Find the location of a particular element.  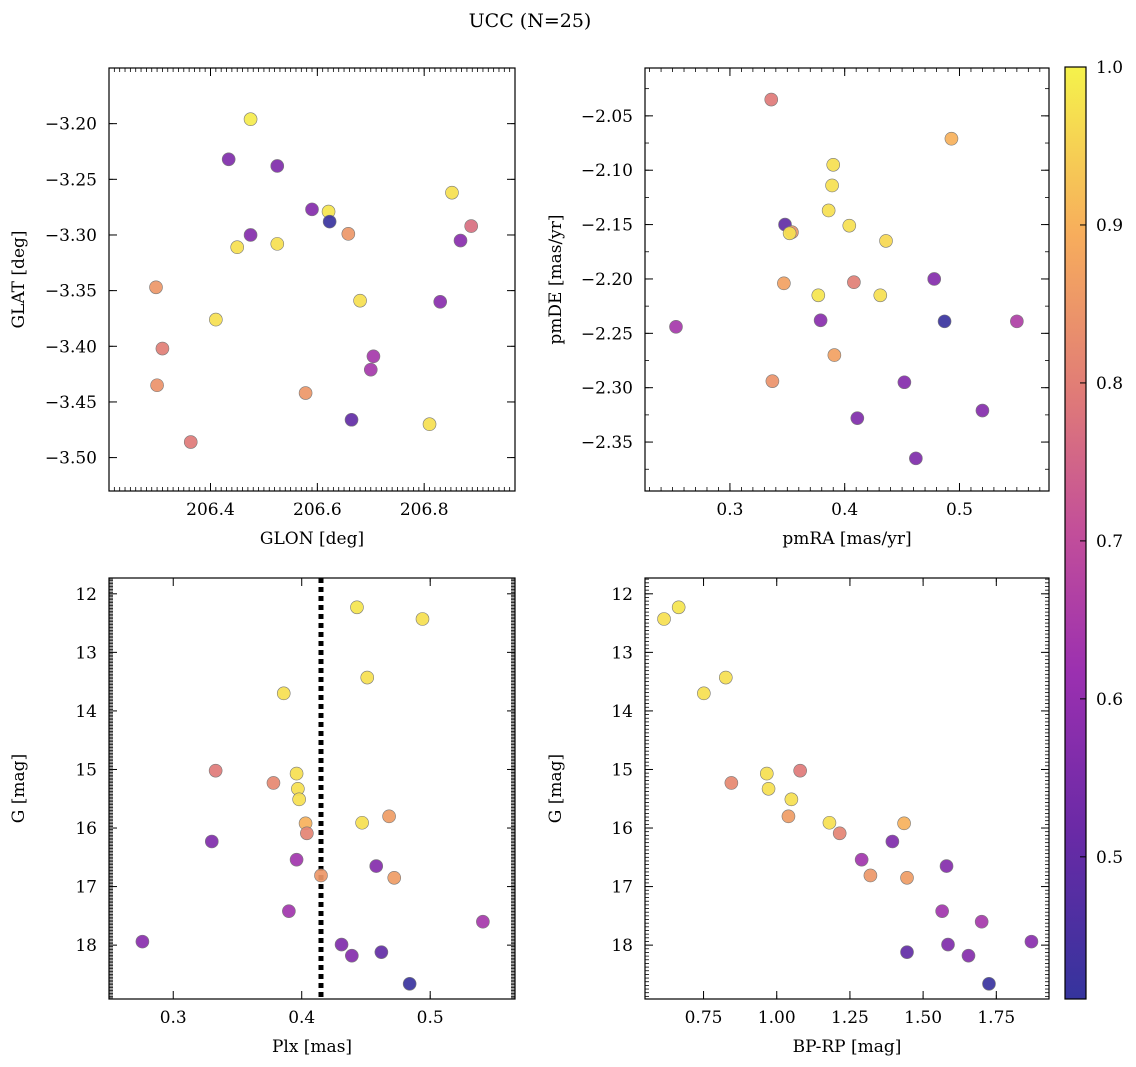

y-tick-label: −3.45 is located at coordinates (71, 403).